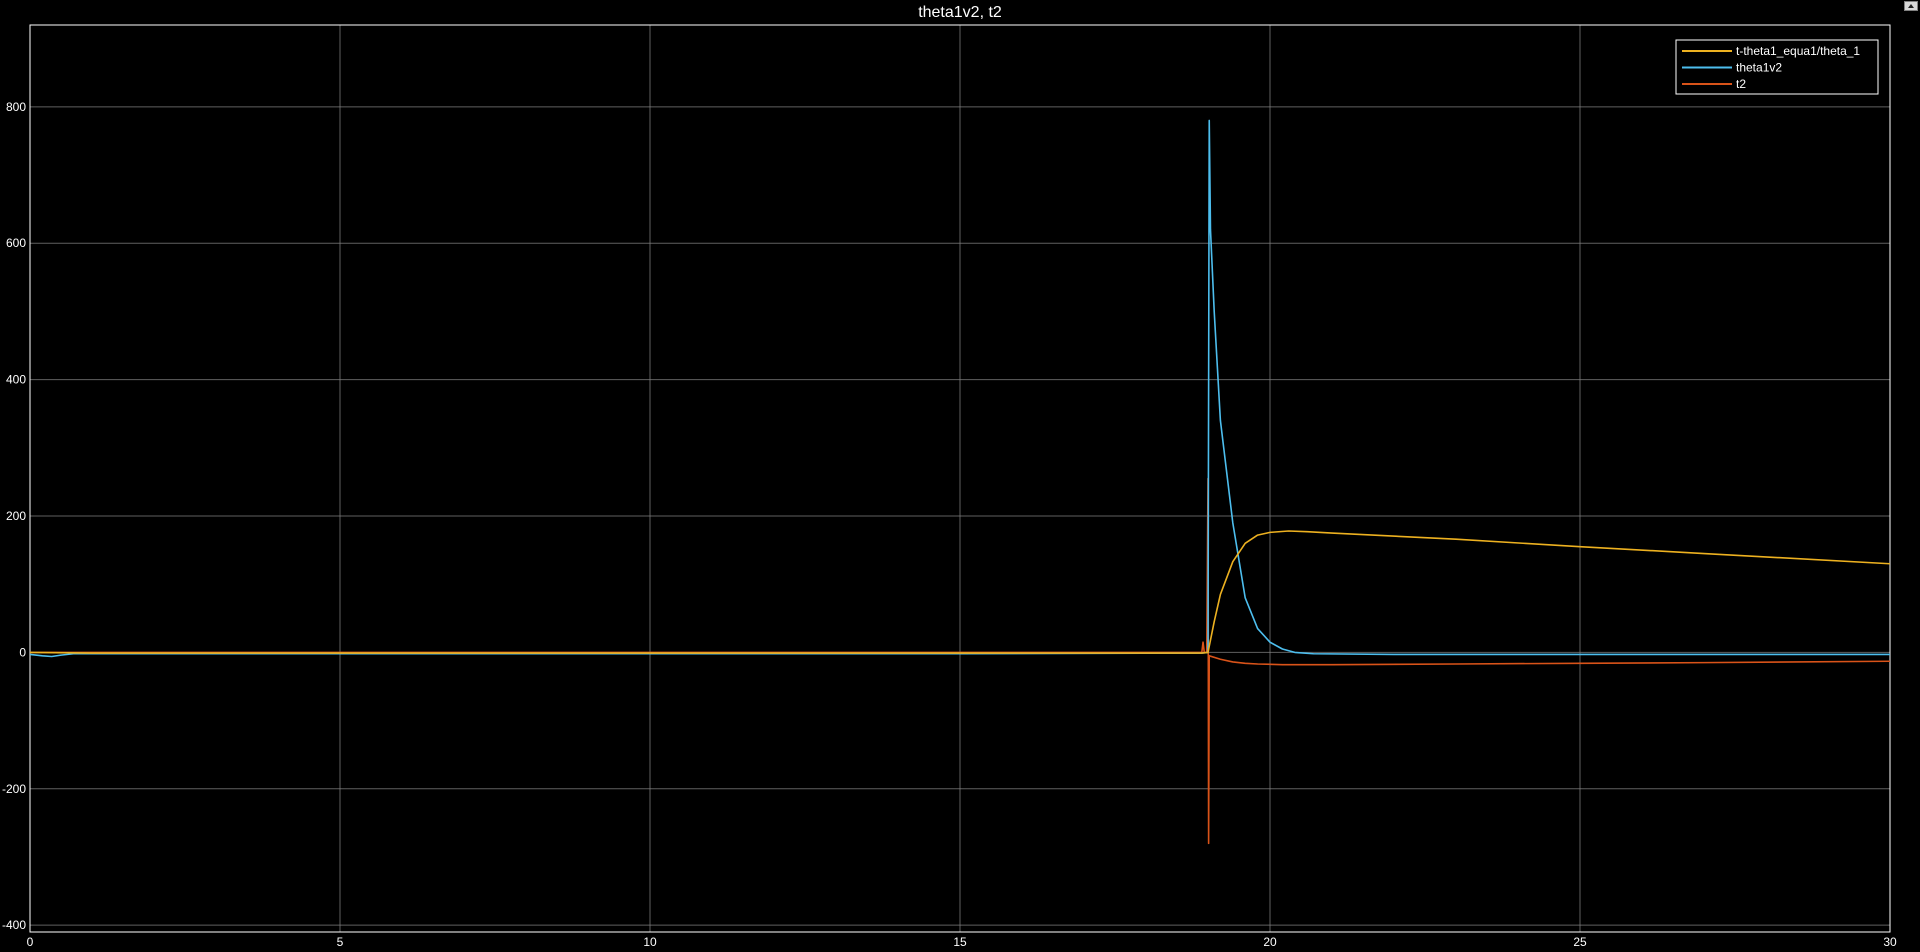 The height and width of the screenshot is (952, 1920). Describe the element at coordinates (16, 516) in the screenshot. I see `y-tick-label: 200` at that location.